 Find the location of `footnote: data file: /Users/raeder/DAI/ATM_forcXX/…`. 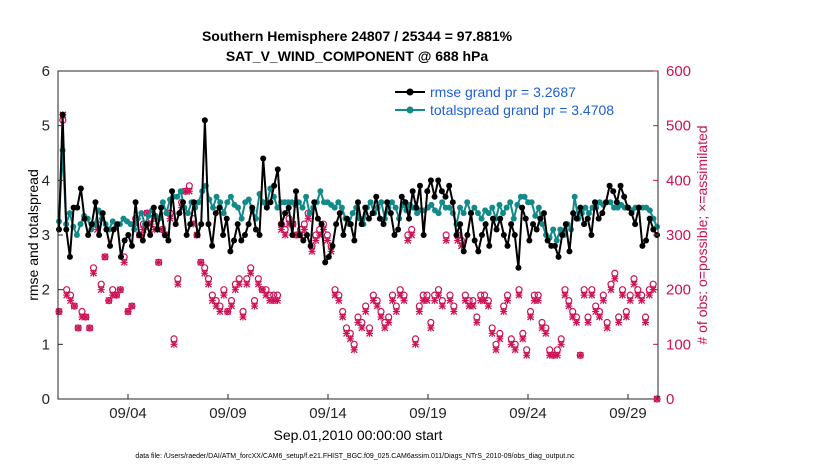

footnote: data file: /Users/raeder/DAI/ATM_forcXX/… is located at coordinates (355, 456).